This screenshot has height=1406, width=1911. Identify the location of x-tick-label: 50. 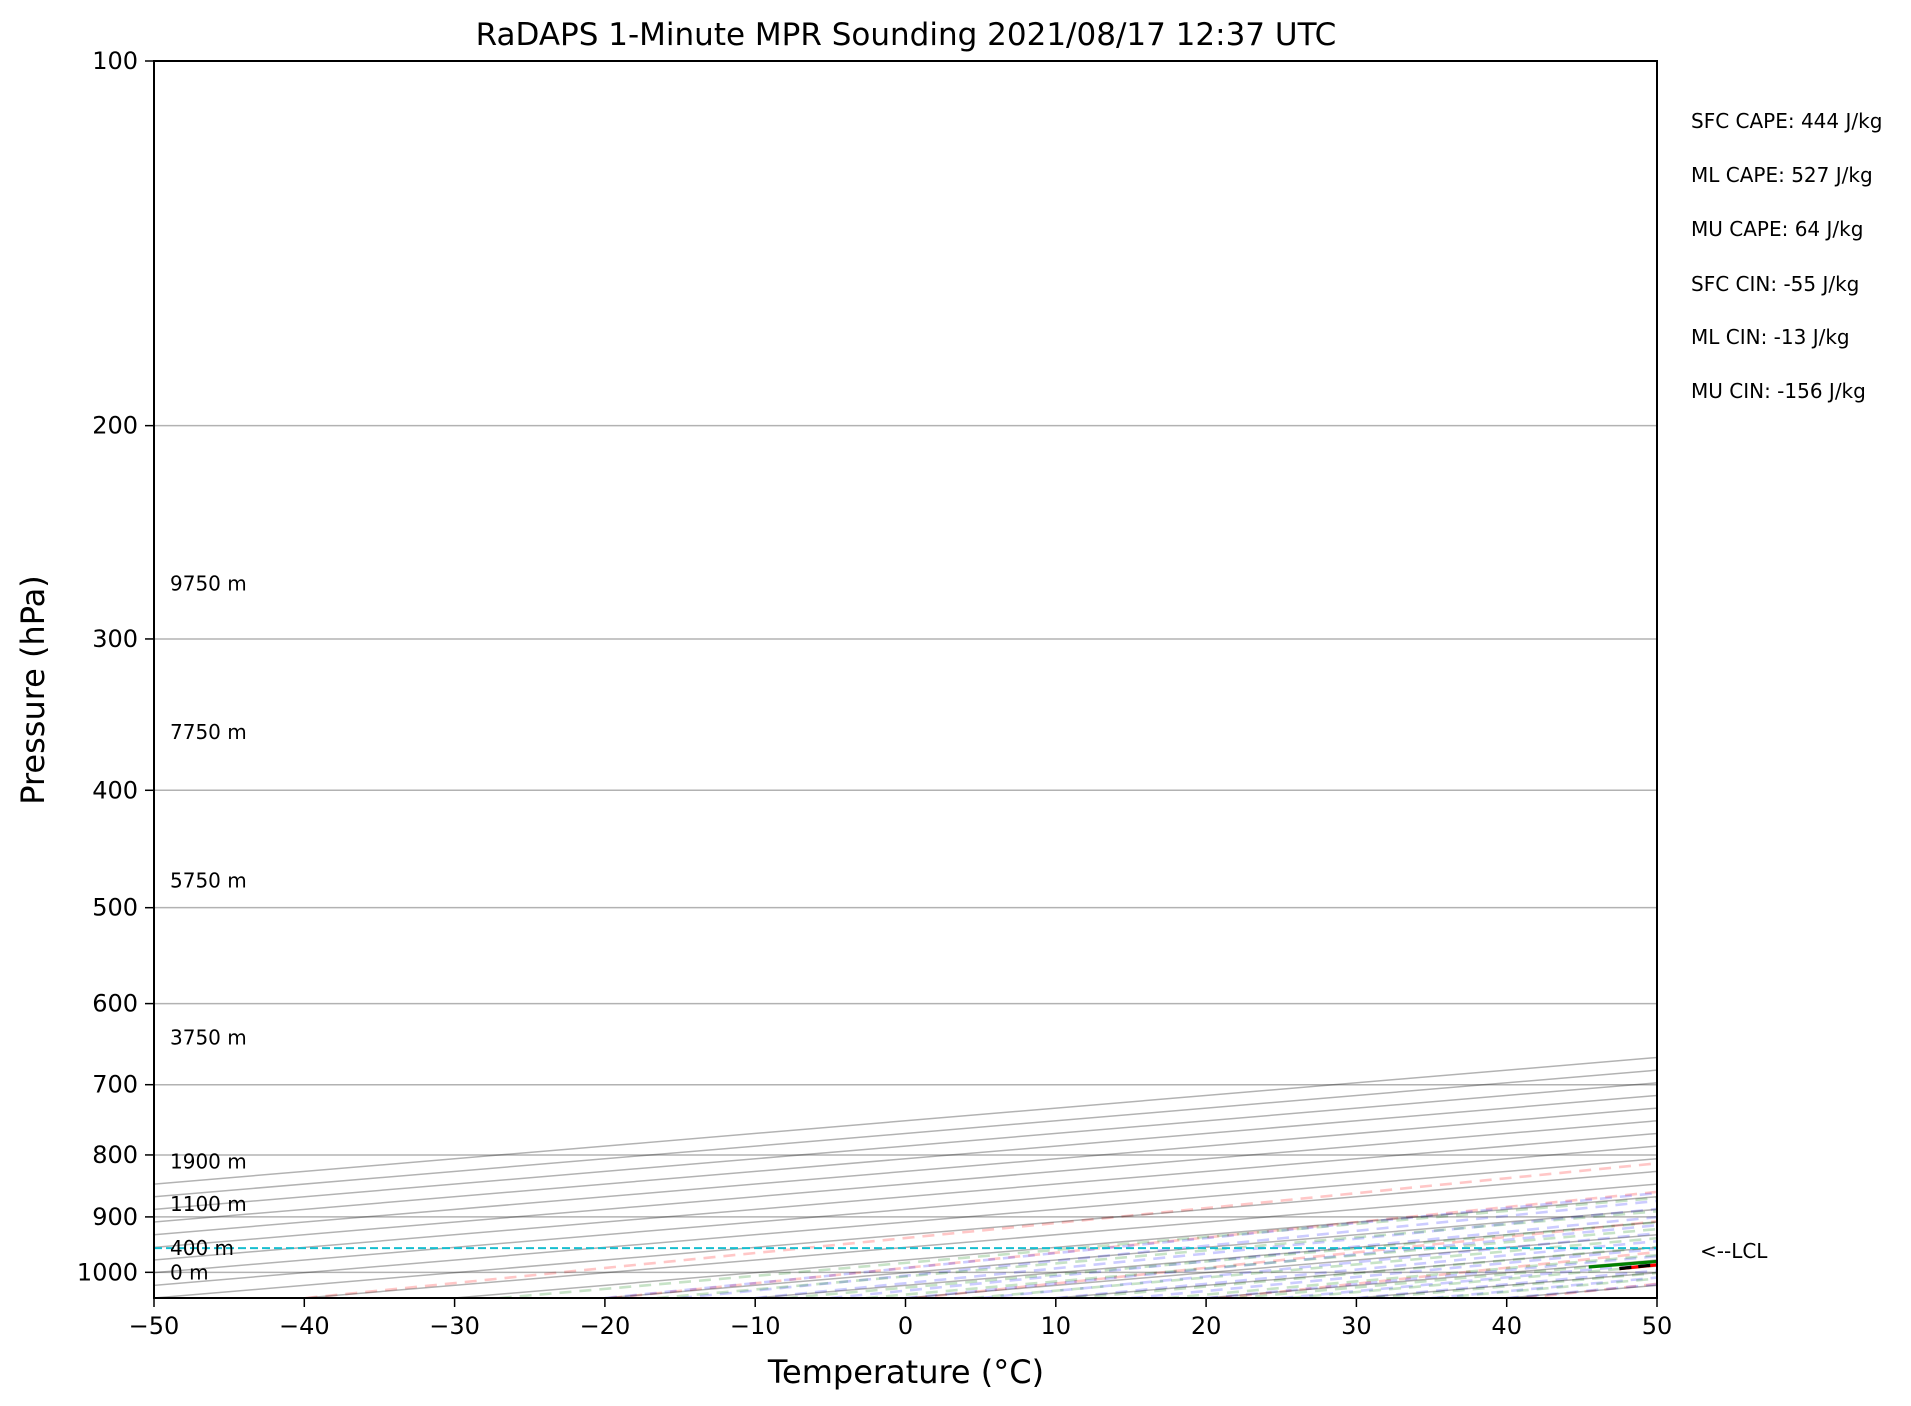
(1657, 1326).